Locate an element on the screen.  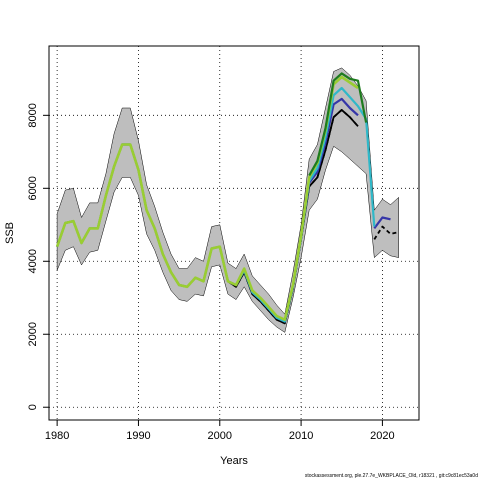
y-axis-label: SSB is located at coordinates (10, 233).